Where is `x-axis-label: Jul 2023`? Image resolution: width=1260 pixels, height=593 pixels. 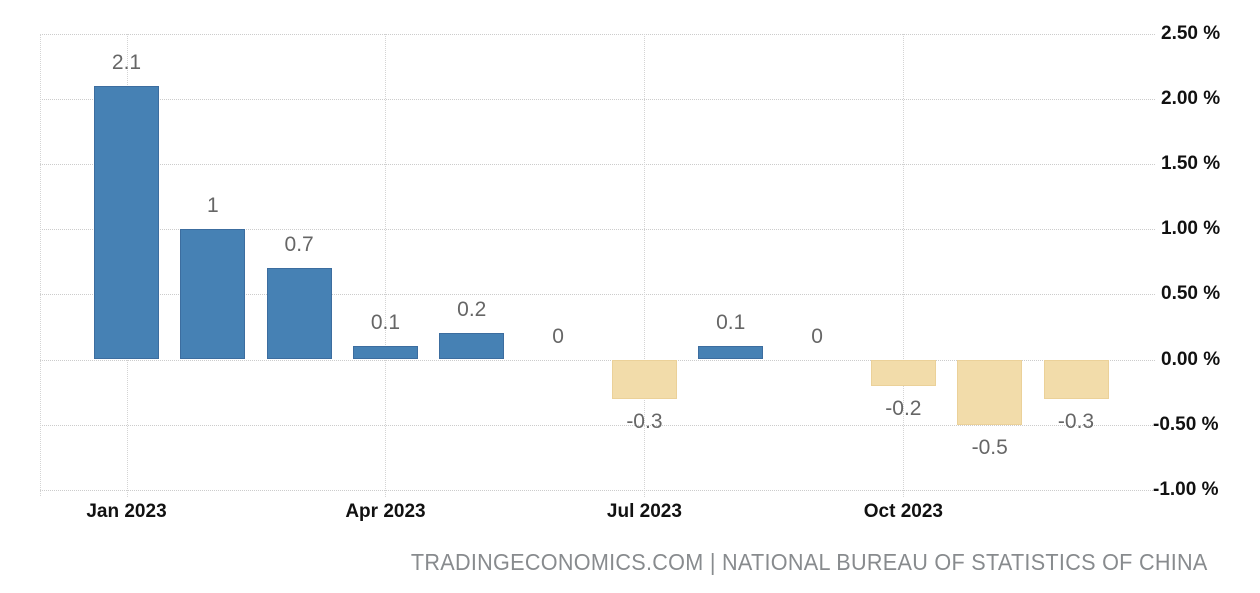
x-axis-label: Jul 2023 is located at coordinates (644, 511).